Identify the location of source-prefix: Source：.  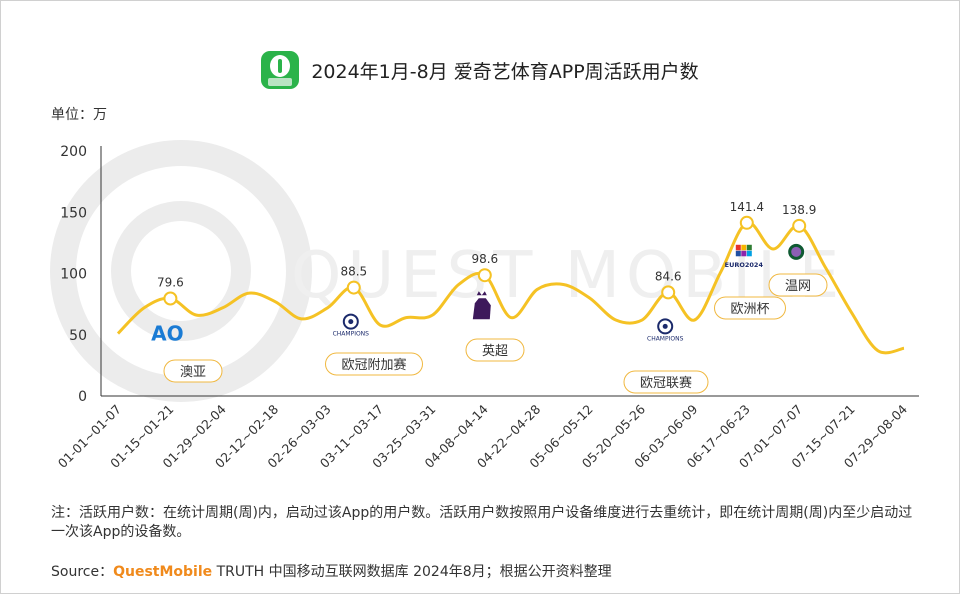
(82, 572).